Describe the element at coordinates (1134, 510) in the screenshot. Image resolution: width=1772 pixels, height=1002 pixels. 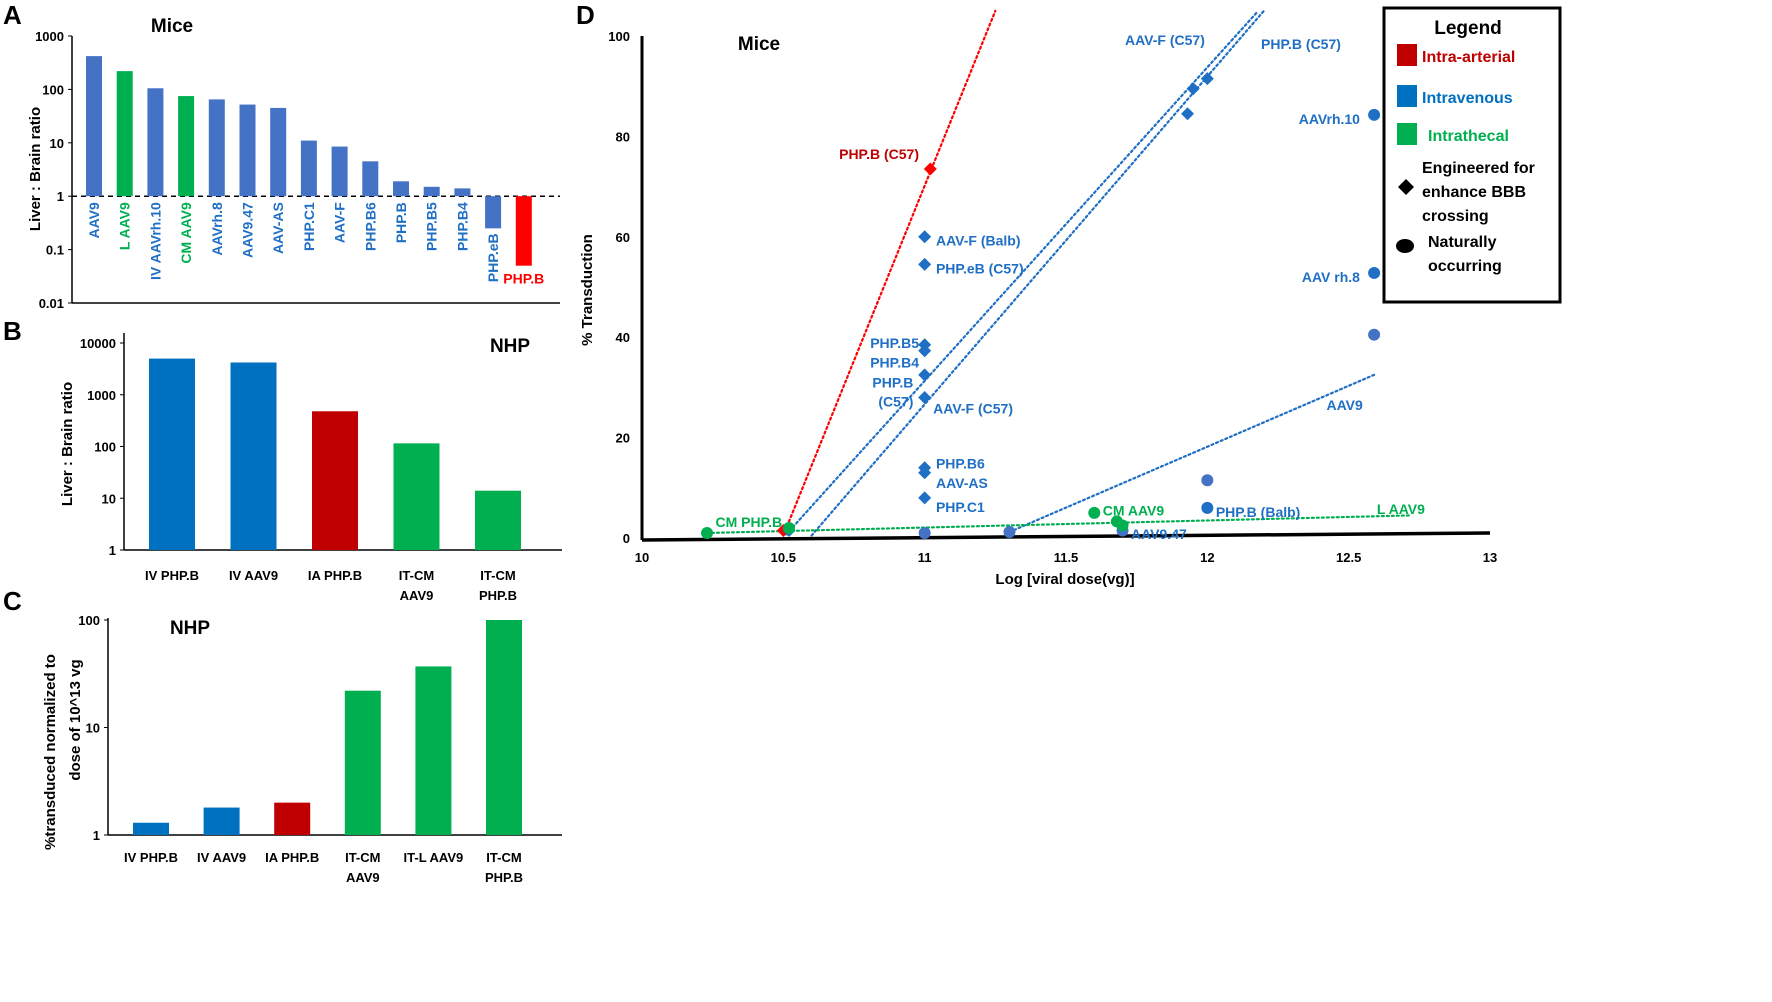
I see `panel-d-point-label: CM AAV9` at that location.